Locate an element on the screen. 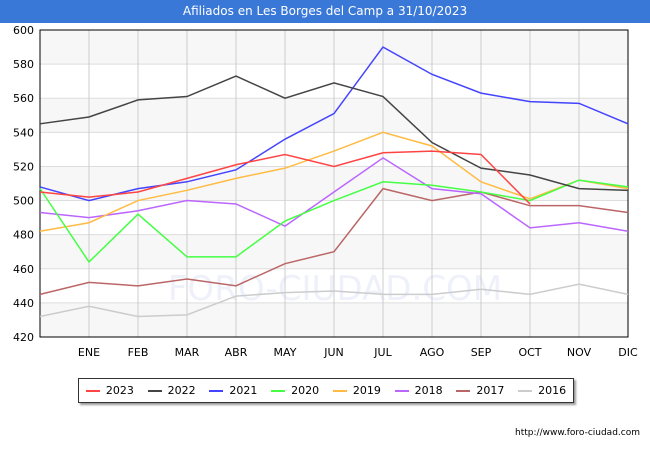 This screenshot has height=450, width=650. y-tick-label: 540 is located at coordinates (23, 132).